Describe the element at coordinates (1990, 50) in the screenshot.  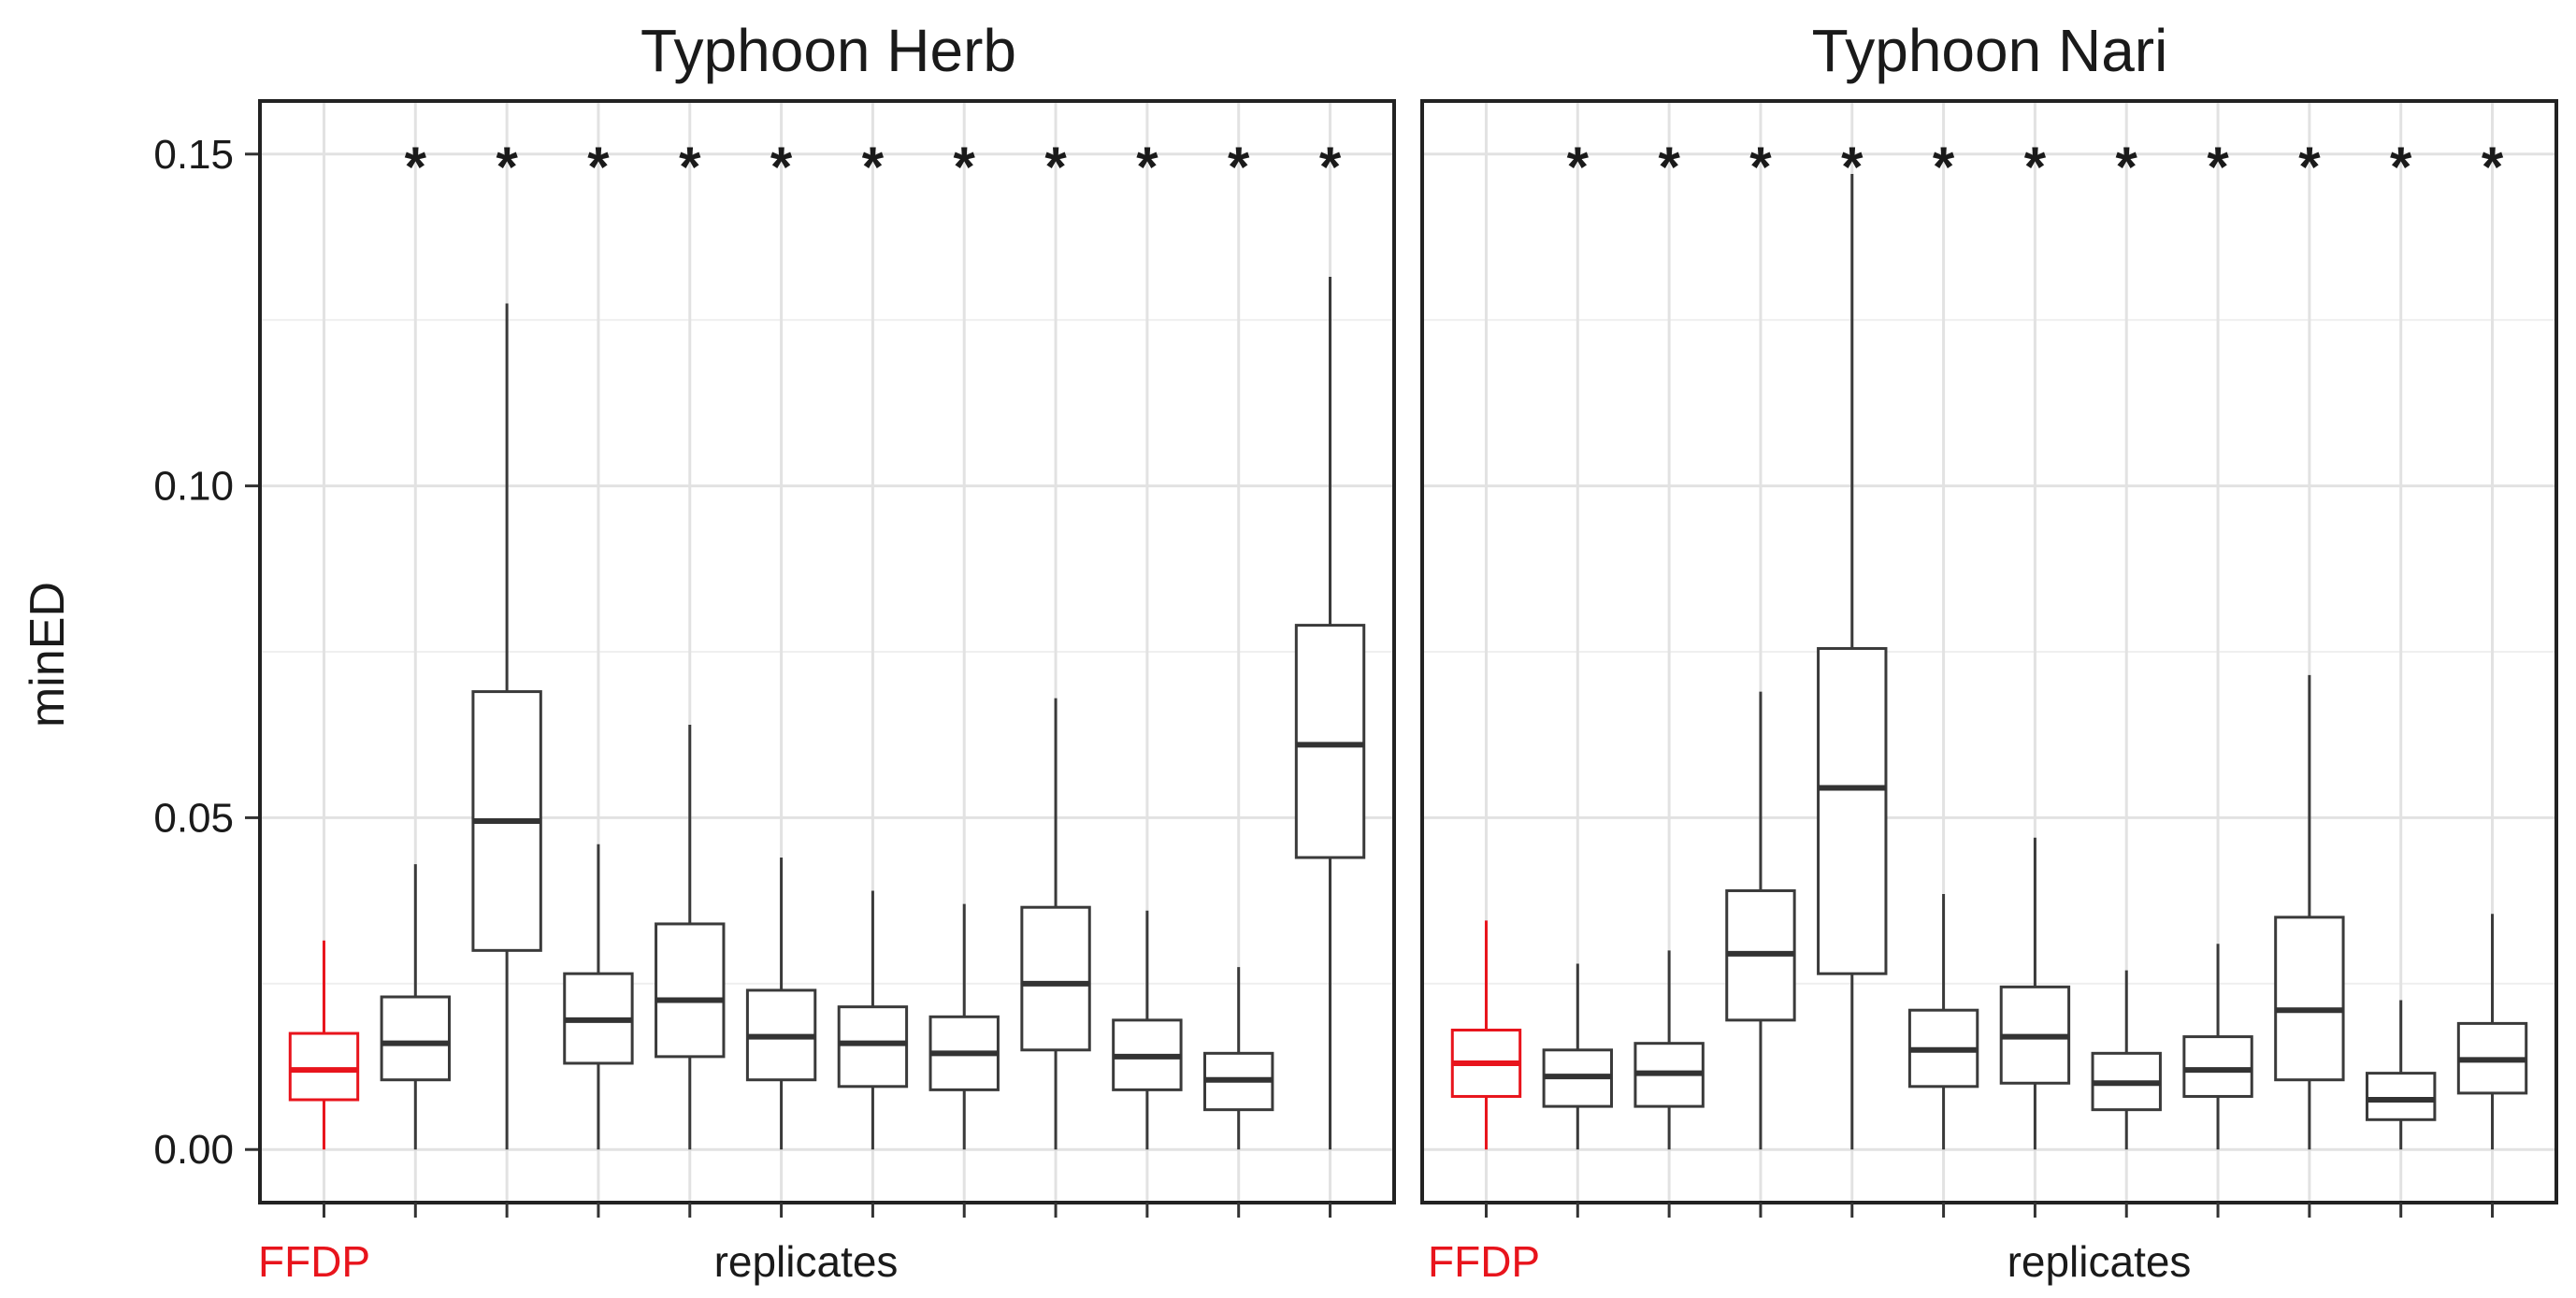
I see `panel-title: Typhoon Nari` at that location.